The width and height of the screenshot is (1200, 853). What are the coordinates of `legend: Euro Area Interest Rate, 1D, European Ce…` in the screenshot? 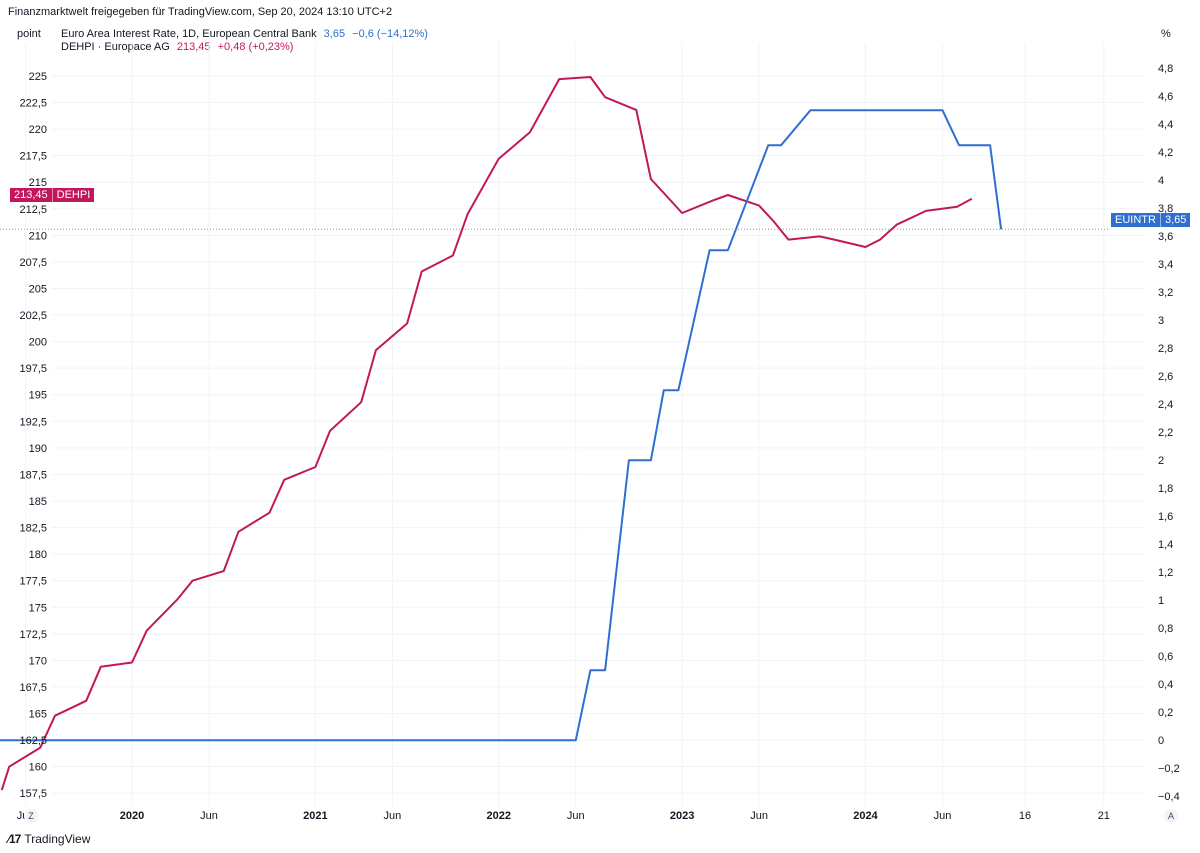 It's located at (244, 41).